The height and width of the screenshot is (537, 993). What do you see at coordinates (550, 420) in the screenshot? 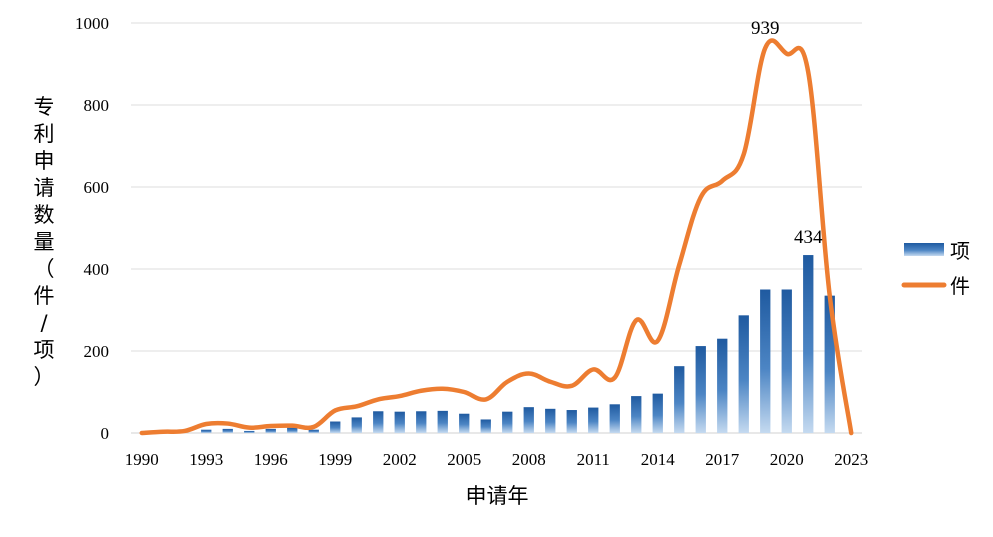
I see `bar-2009` at bounding box center [550, 420].